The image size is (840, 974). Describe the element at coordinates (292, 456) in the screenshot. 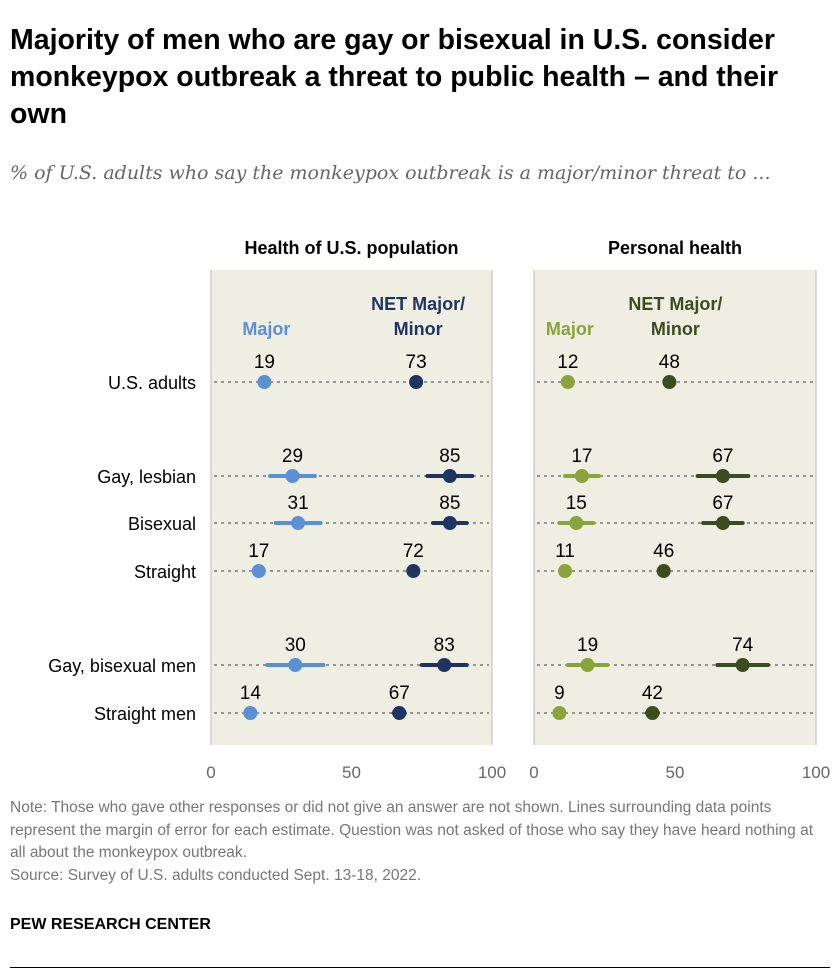

I see `data-label: 29` at that location.